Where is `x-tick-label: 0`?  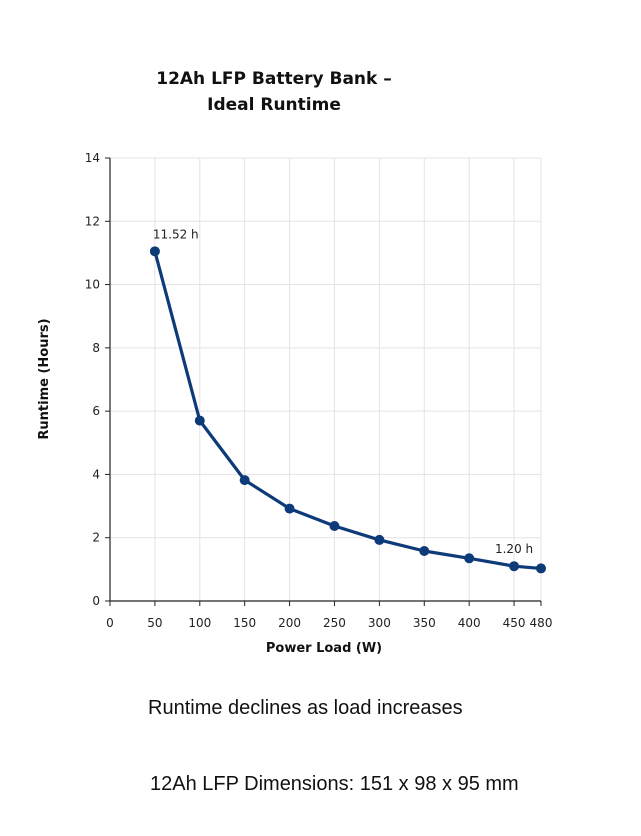
x-tick-label: 0 is located at coordinates (110, 623).